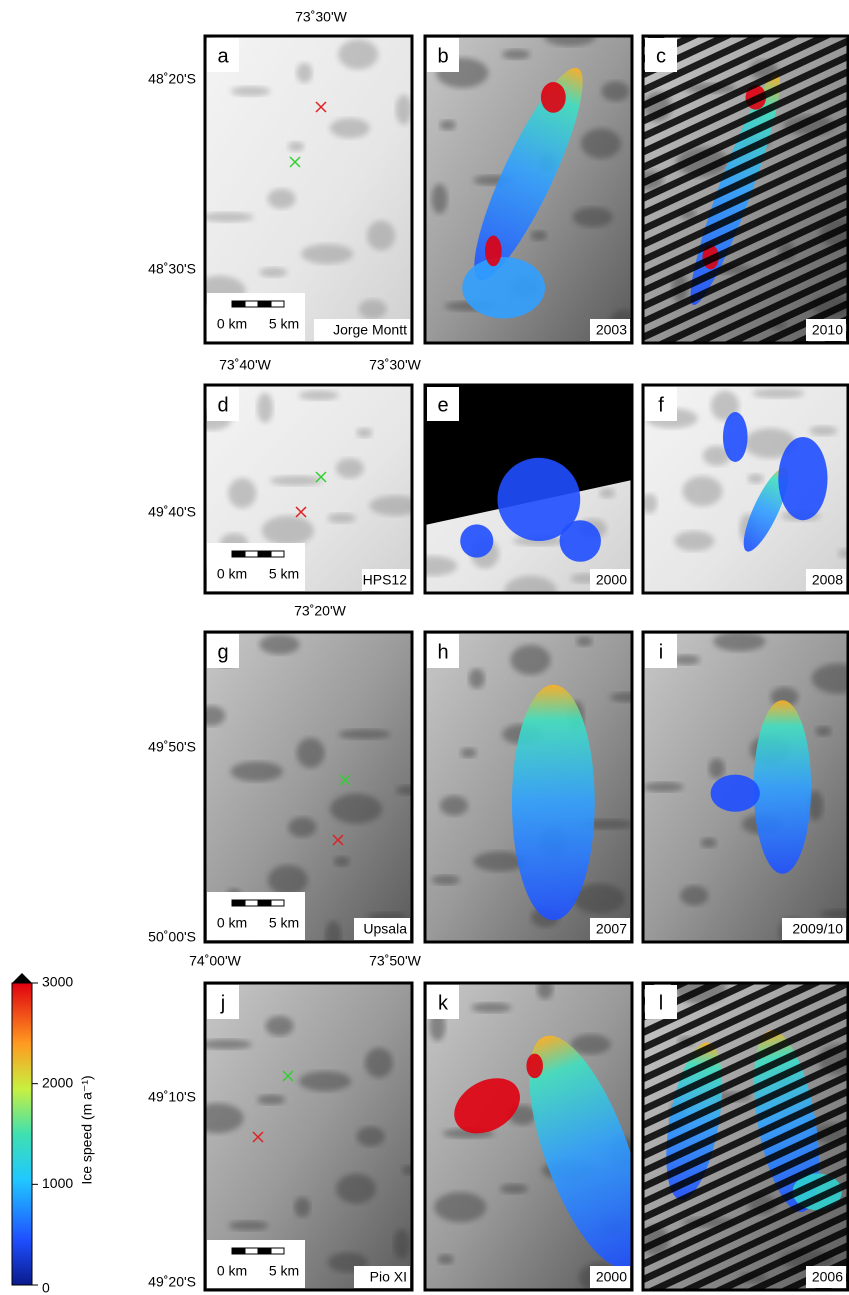 The width and height of the screenshot is (849, 1295). Describe the element at coordinates (320, 611) in the screenshot. I see `longitude-label: 73˚20'W` at that location.